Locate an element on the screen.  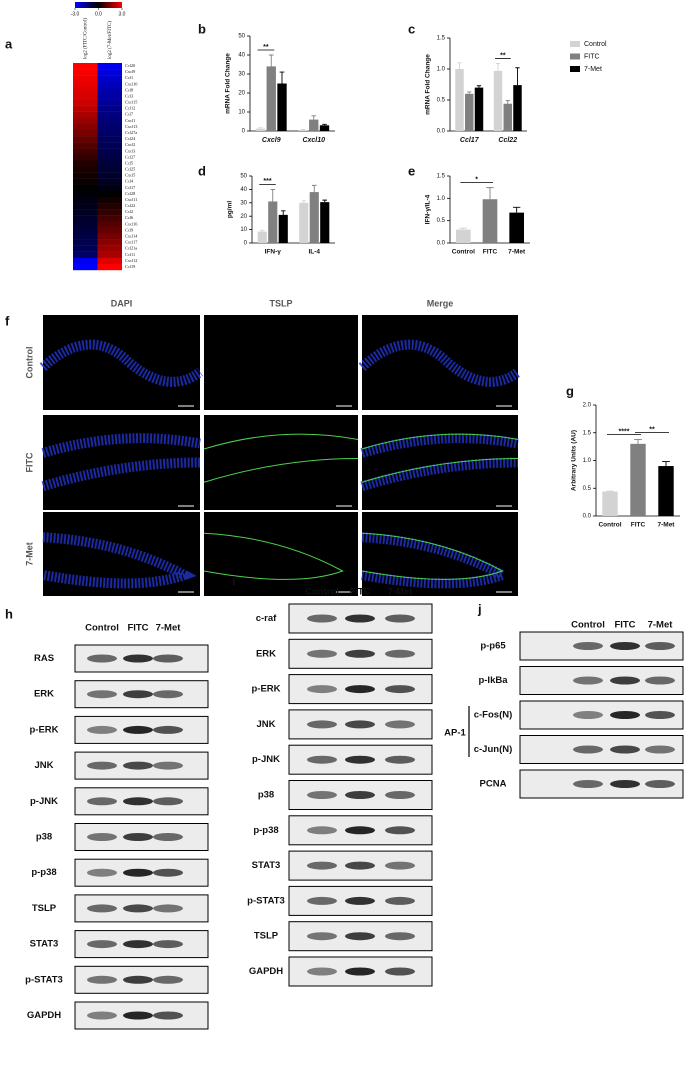
lane-label: 7-Met is located at coordinates (401, 592).